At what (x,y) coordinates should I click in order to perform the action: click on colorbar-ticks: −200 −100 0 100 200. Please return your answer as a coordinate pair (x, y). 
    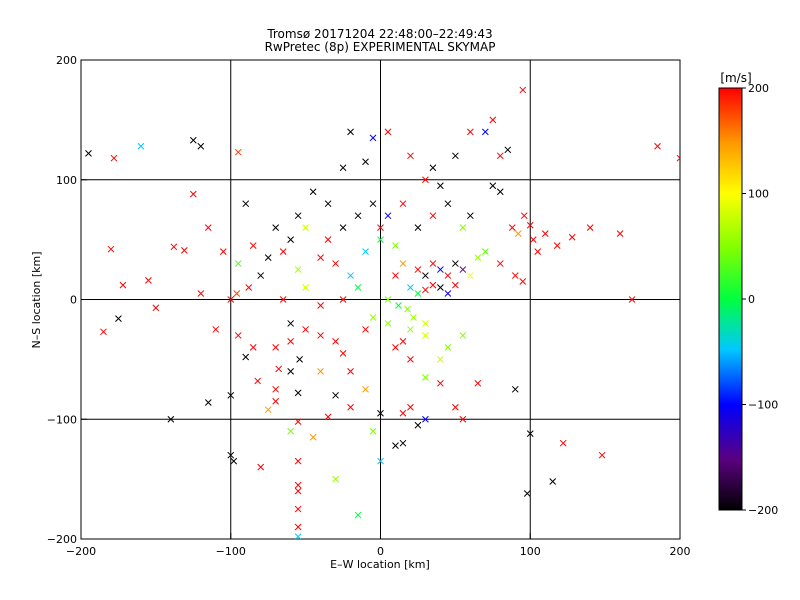
    Looking at the image, I should click on (760, 299).